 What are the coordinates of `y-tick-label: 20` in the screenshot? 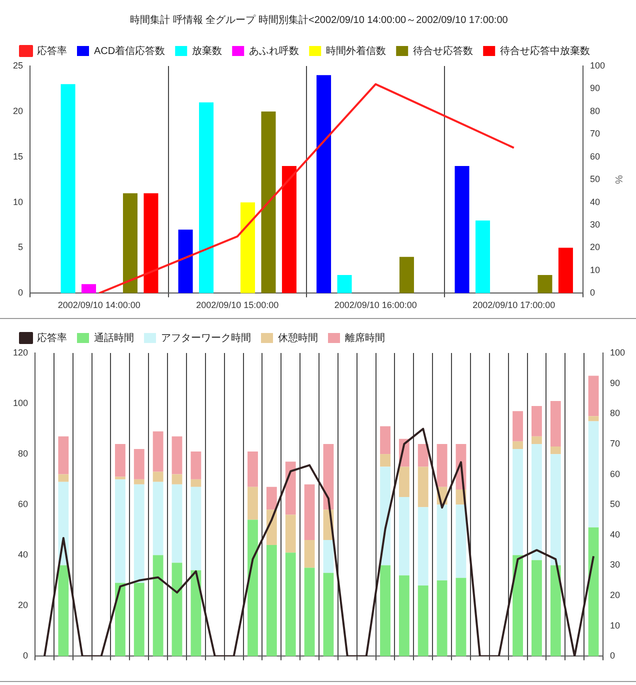 It's located at (23, 605).